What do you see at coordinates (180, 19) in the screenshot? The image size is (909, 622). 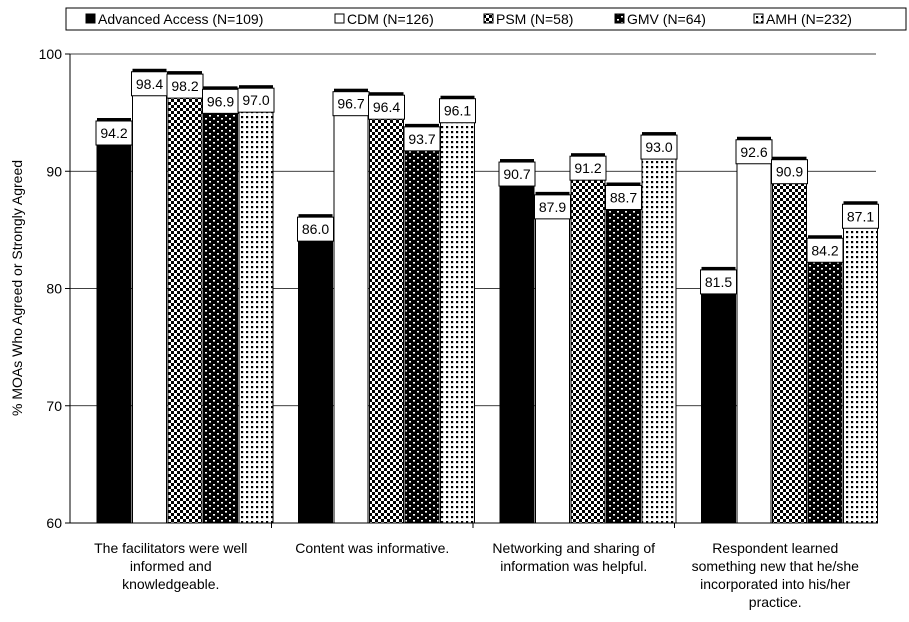 I see `legend-label: Advanced Access (N=109)` at bounding box center [180, 19].